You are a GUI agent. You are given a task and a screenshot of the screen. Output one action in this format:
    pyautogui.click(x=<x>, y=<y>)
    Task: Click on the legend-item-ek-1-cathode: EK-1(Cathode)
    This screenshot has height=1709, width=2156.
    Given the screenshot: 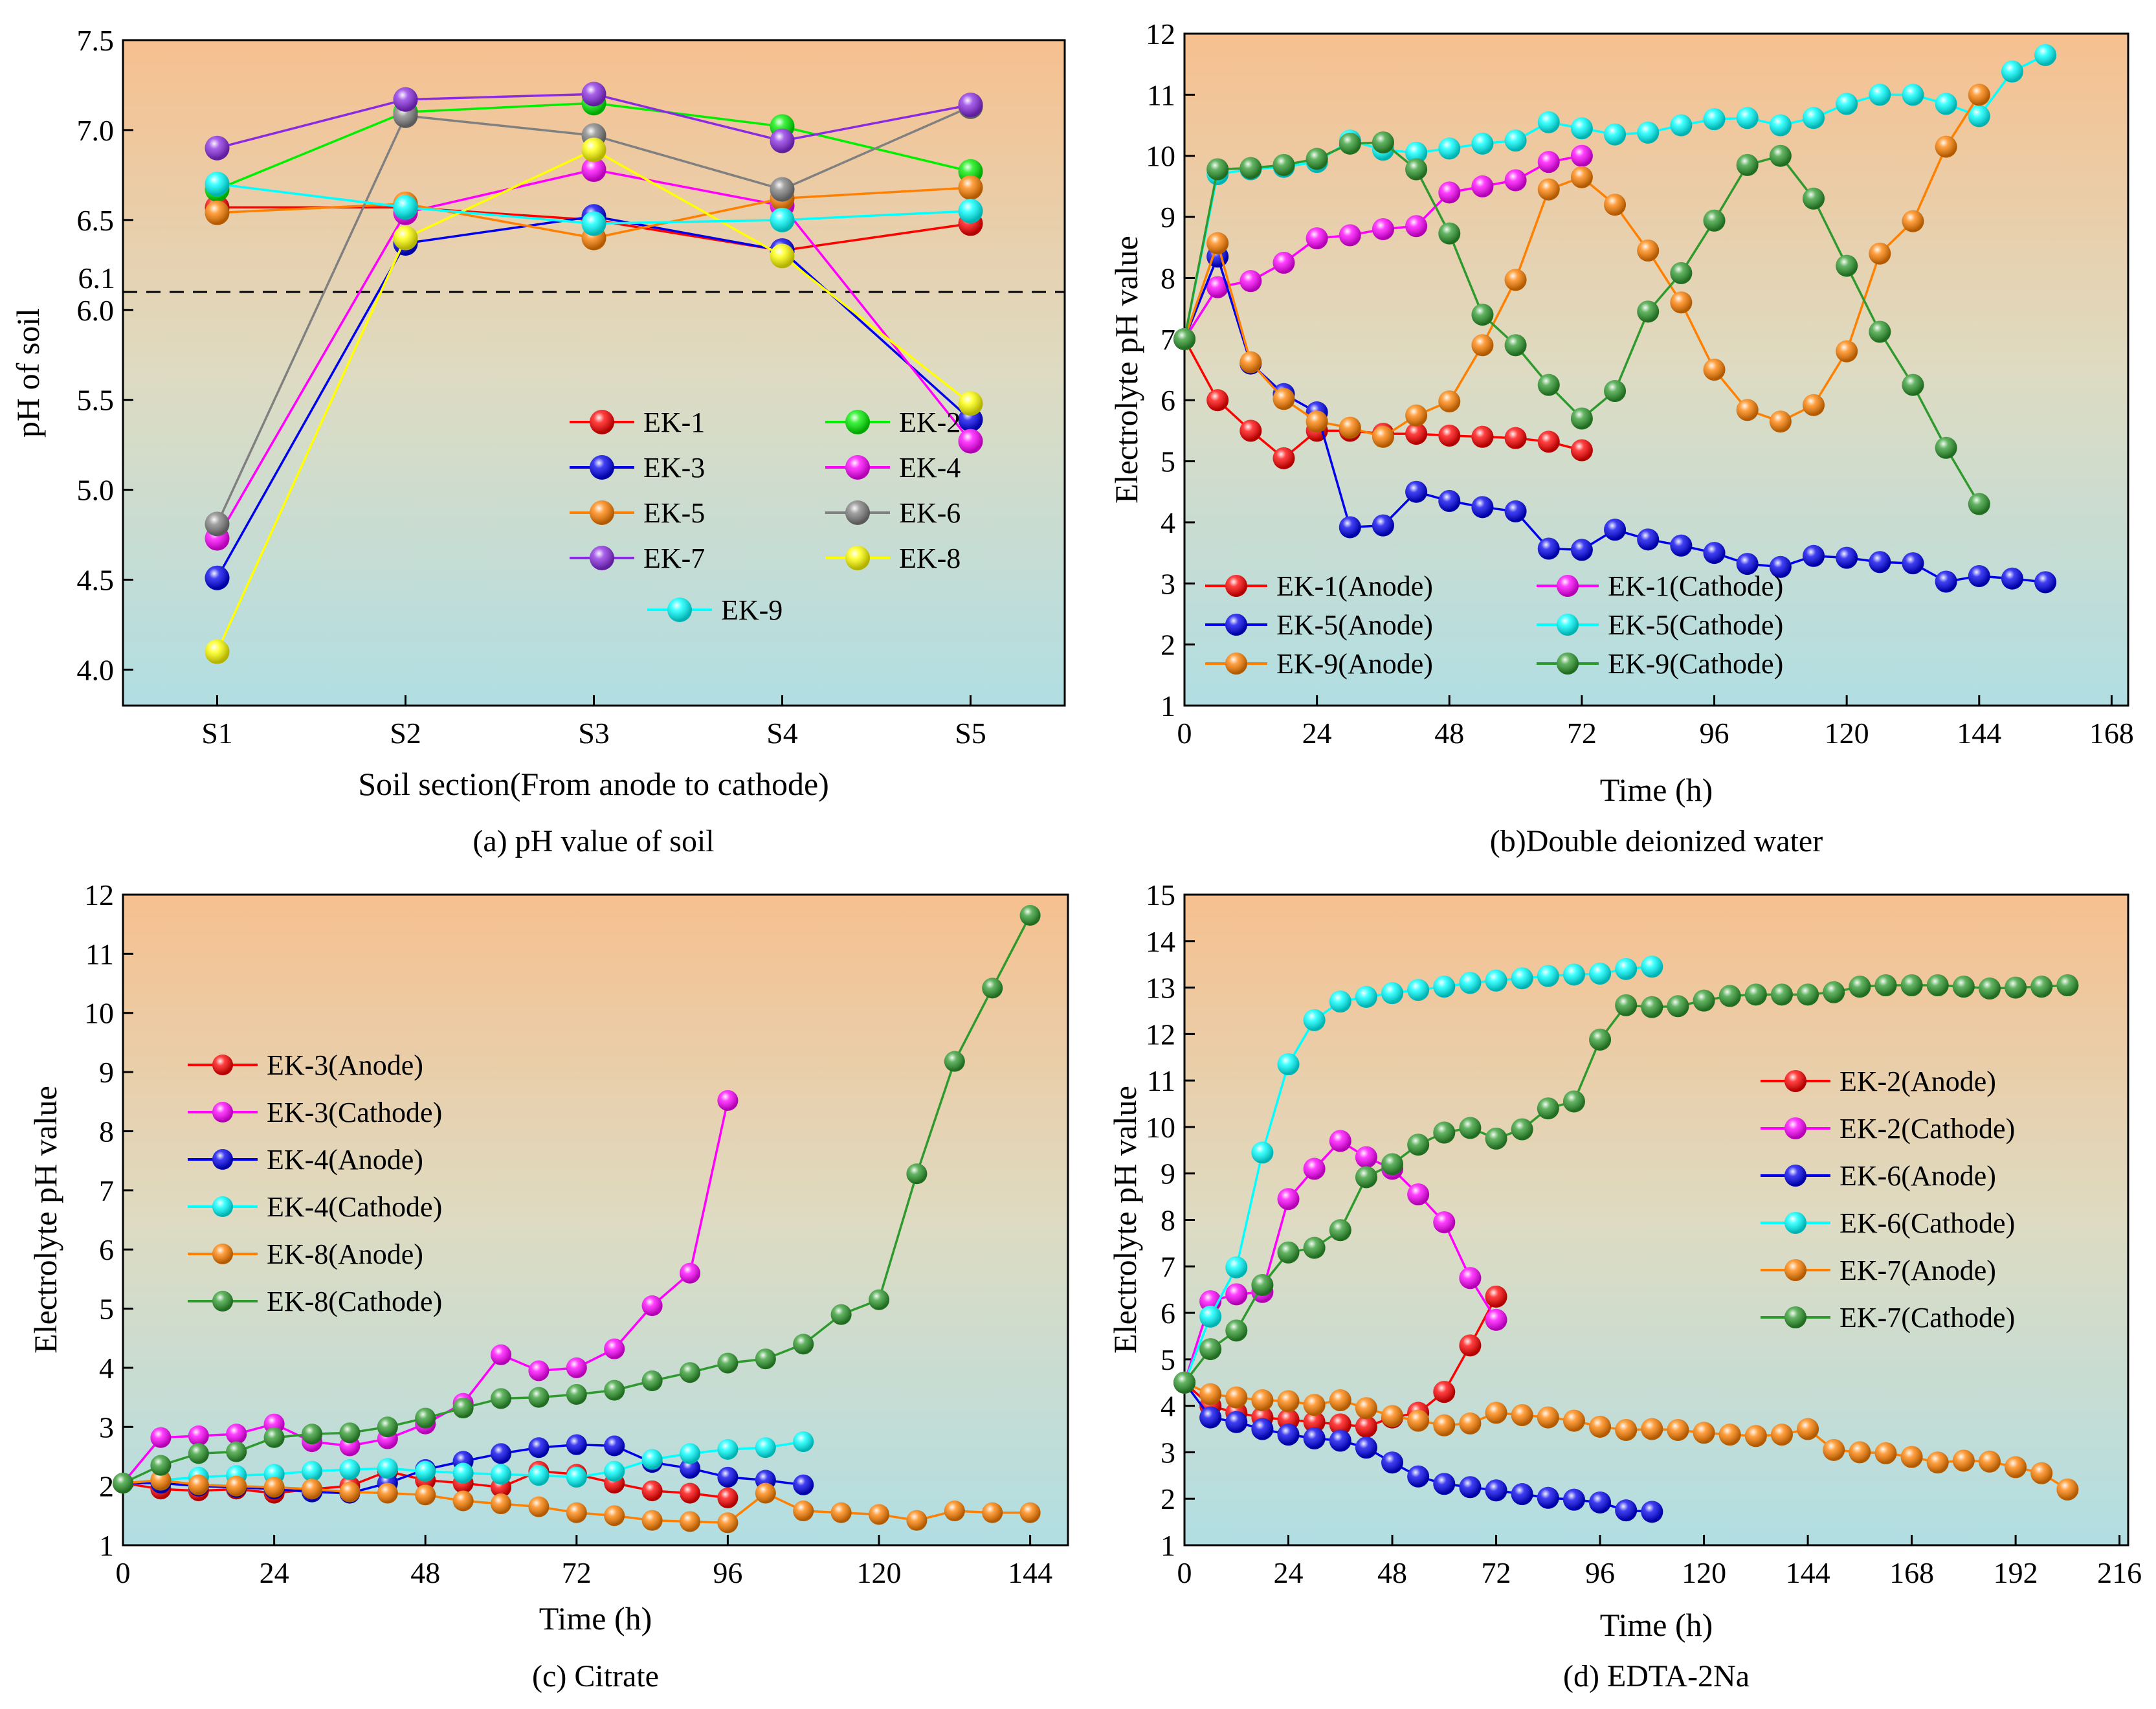 What is the action you would take?
    pyautogui.click(x=1660, y=586)
    